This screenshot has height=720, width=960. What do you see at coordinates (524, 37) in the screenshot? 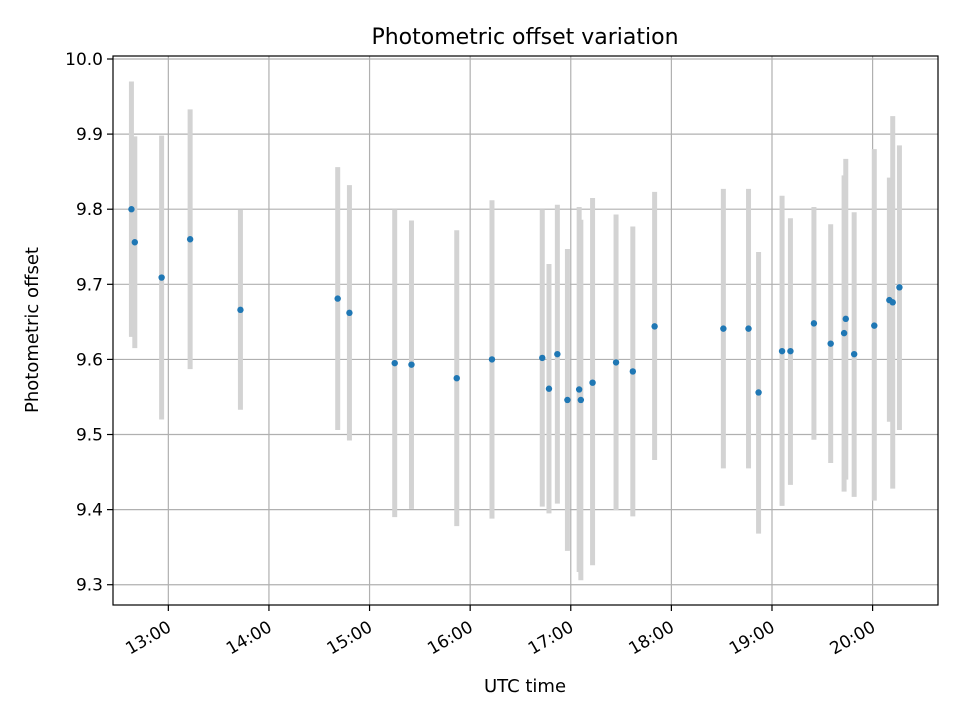
I see `chart-title: Photometric offset variation` at bounding box center [524, 37].